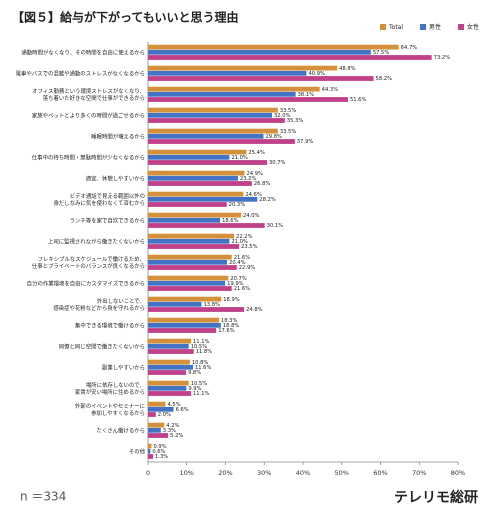 This screenshot has width=500, height=517. I want to click on category-label: 集中できる環境で働けるから, so click(110, 325).